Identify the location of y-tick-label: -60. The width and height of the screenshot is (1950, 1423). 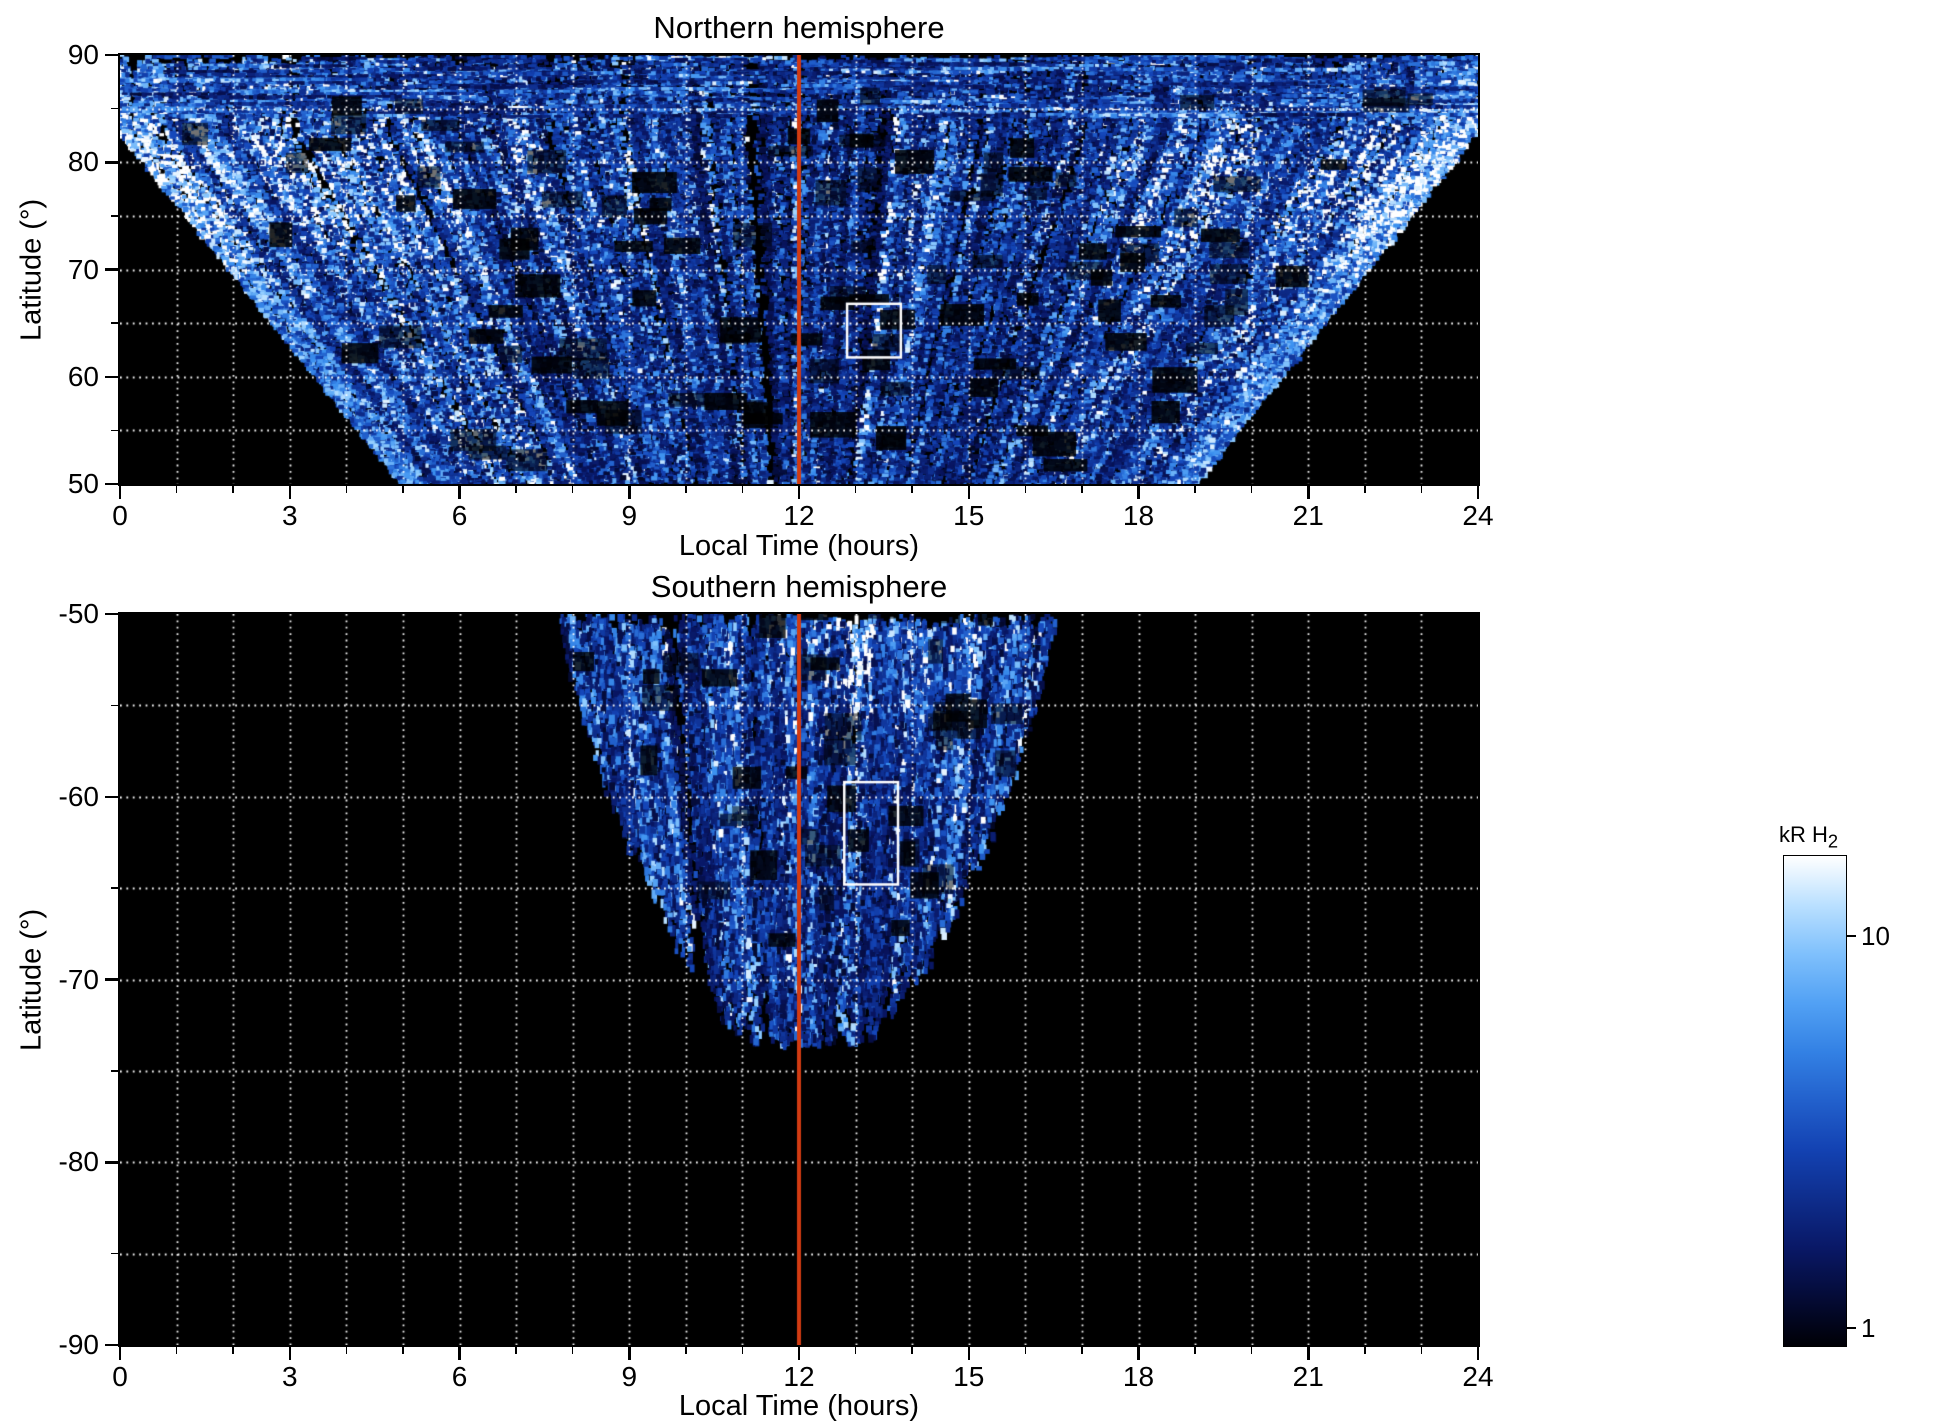
(78, 796).